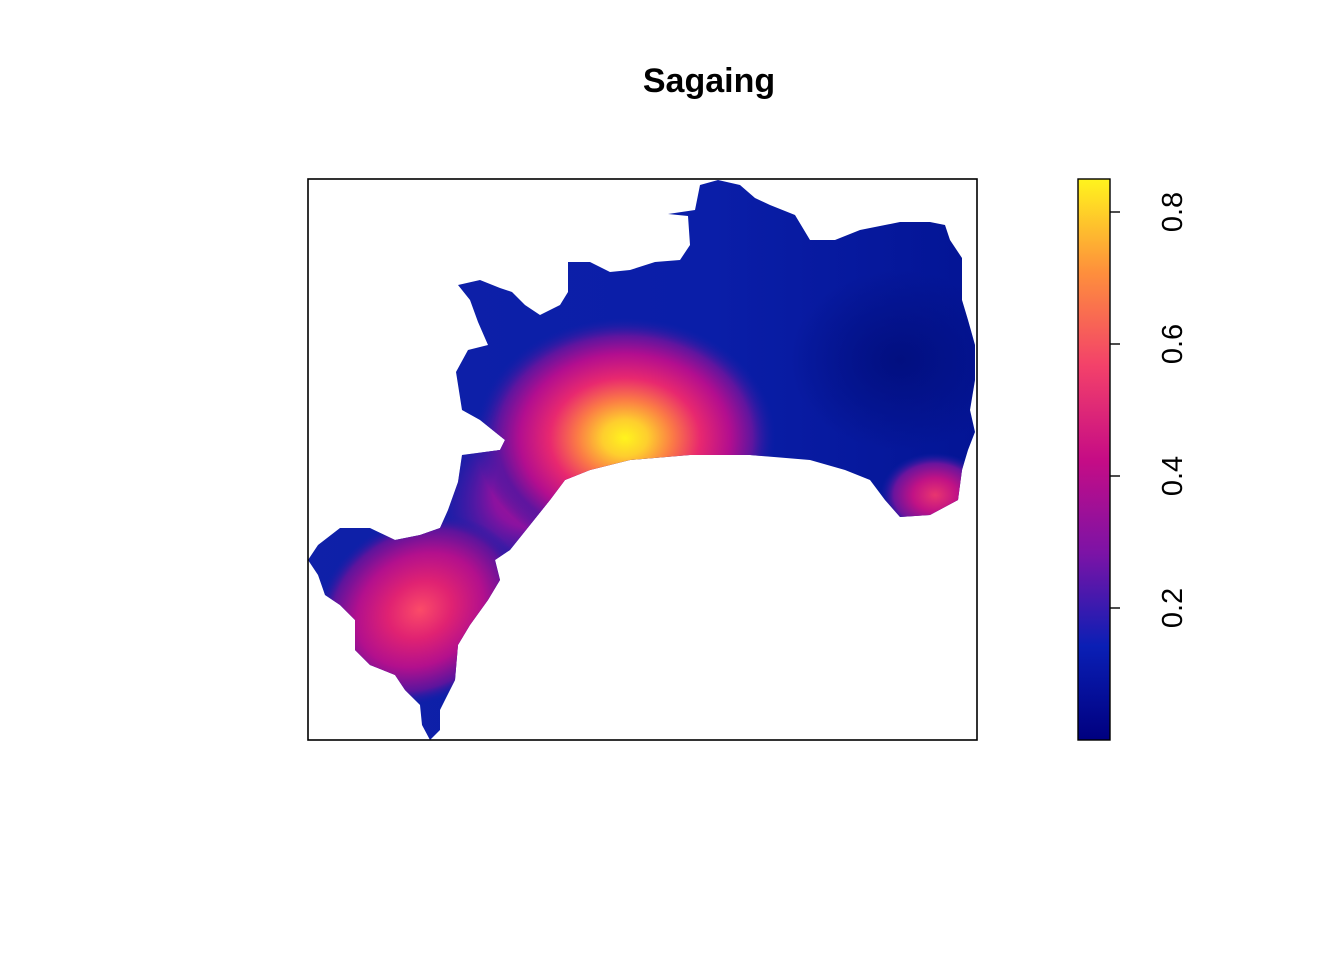 The height and width of the screenshot is (960, 1344). I want to click on legend-tick-label: 0.4, so click(1173, 476).